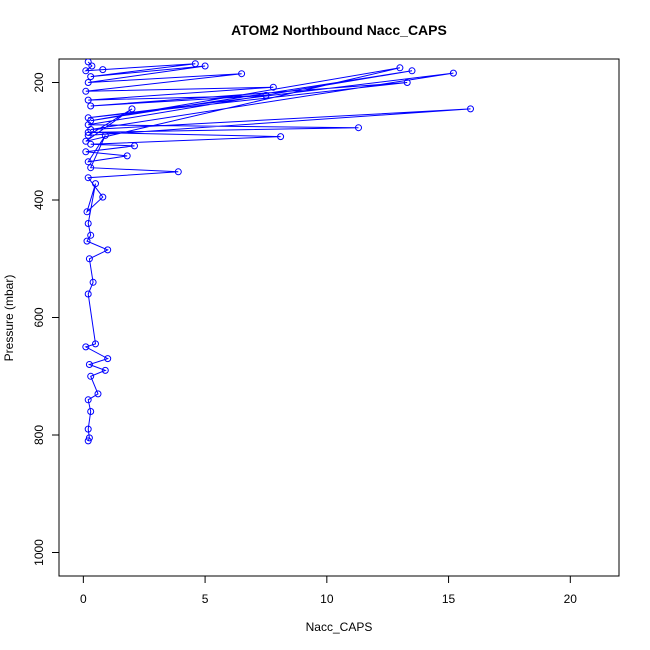 This screenshot has height=650, width=650. I want to click on y-tick-label: 400, so click(39, 200).